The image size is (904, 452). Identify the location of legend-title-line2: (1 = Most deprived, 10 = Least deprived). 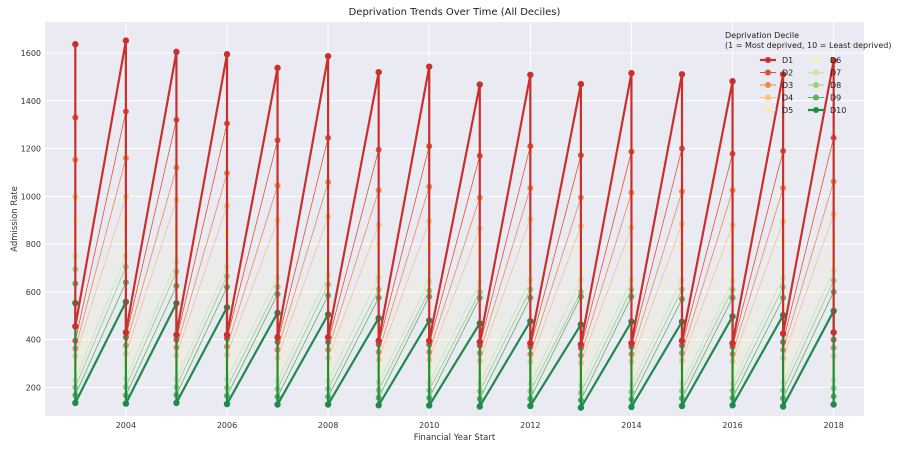
(808, 45).